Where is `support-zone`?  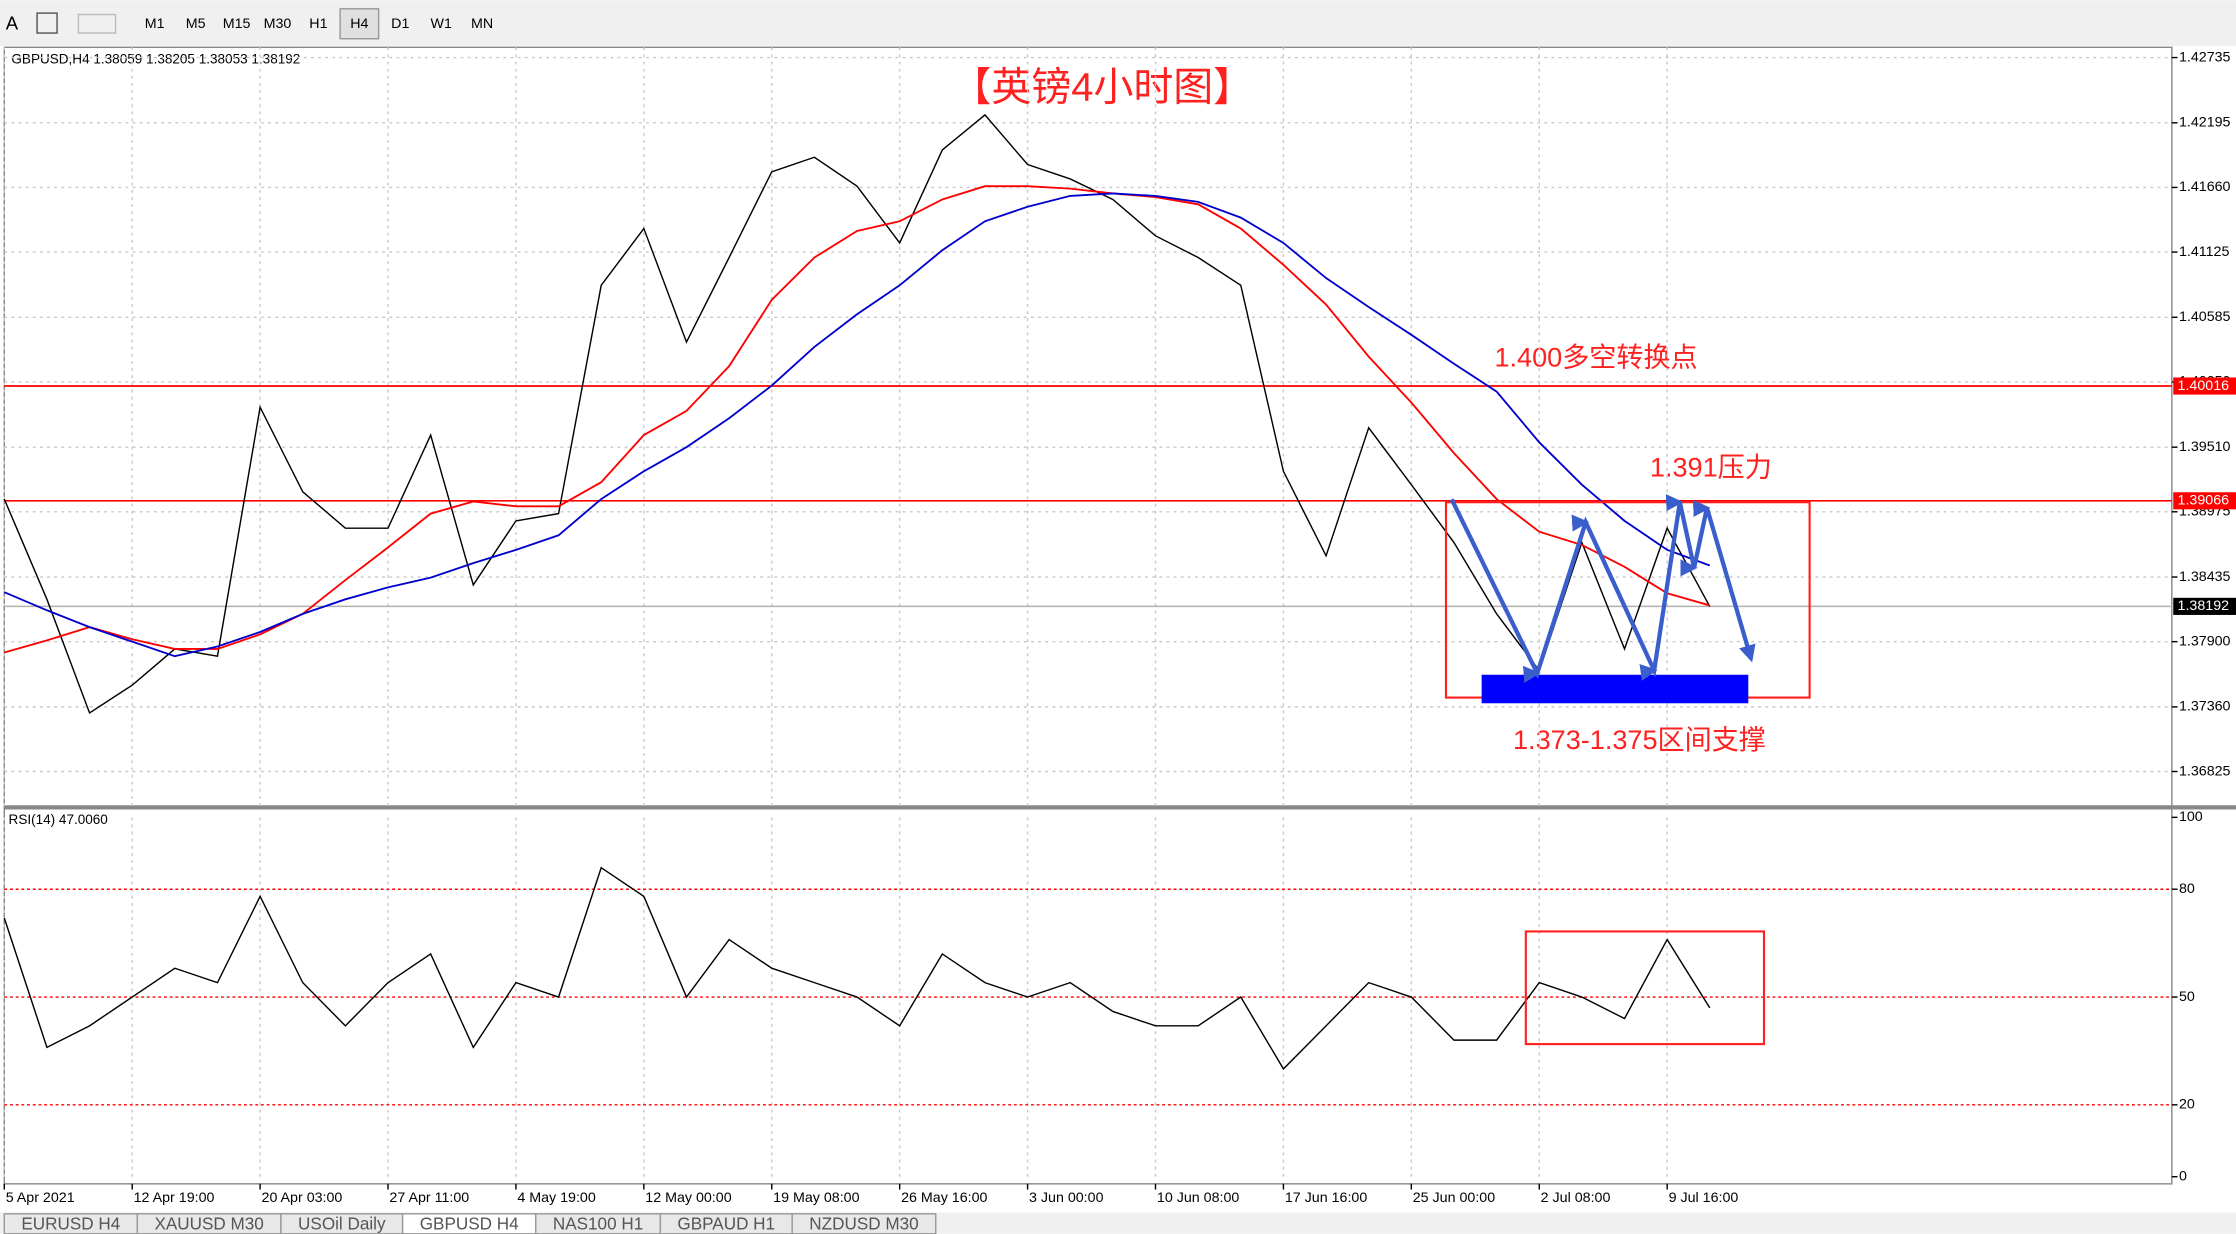
support-zone is located at coordinates (1615, 689).